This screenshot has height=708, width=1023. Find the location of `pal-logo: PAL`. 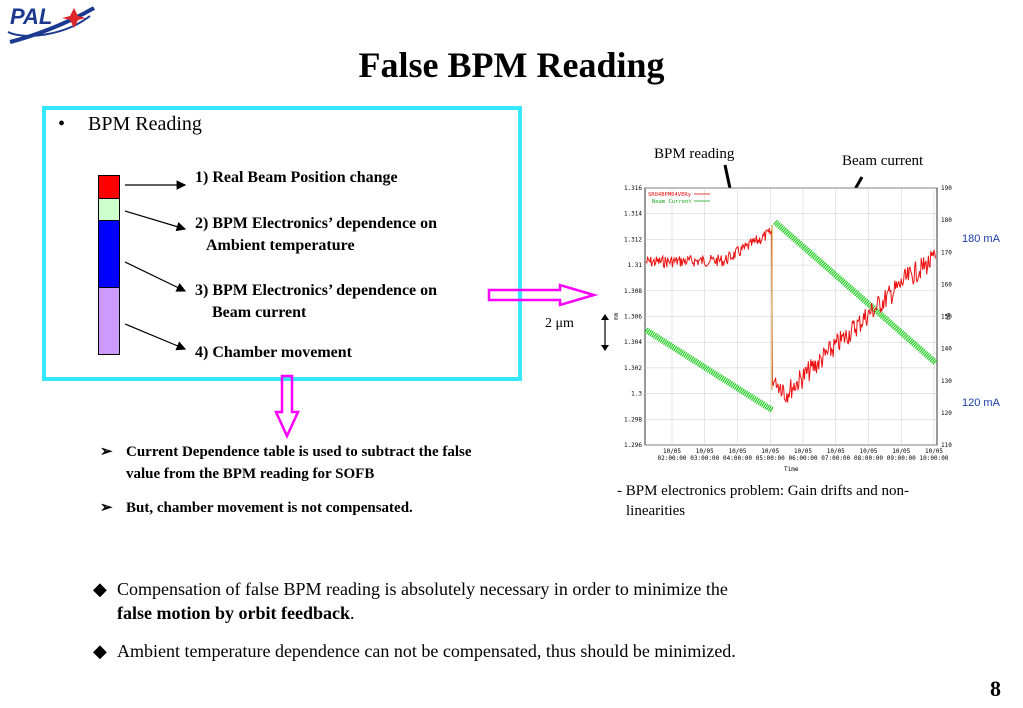

pal-logo: PAL is located at coordinates (52, 24).